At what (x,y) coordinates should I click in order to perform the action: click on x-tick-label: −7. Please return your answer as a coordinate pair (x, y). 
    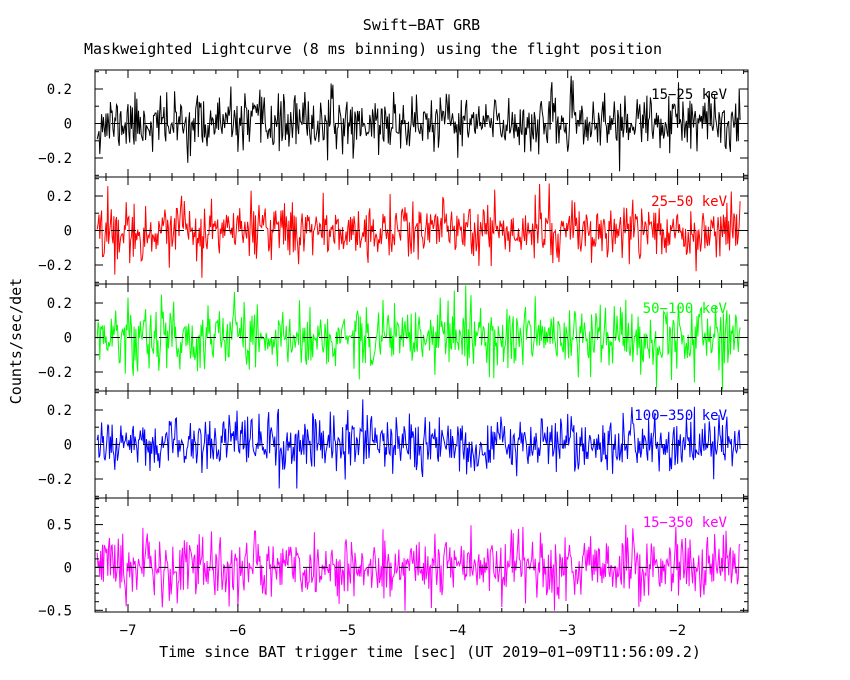
    Looking at the image, I should click on (128, 631).